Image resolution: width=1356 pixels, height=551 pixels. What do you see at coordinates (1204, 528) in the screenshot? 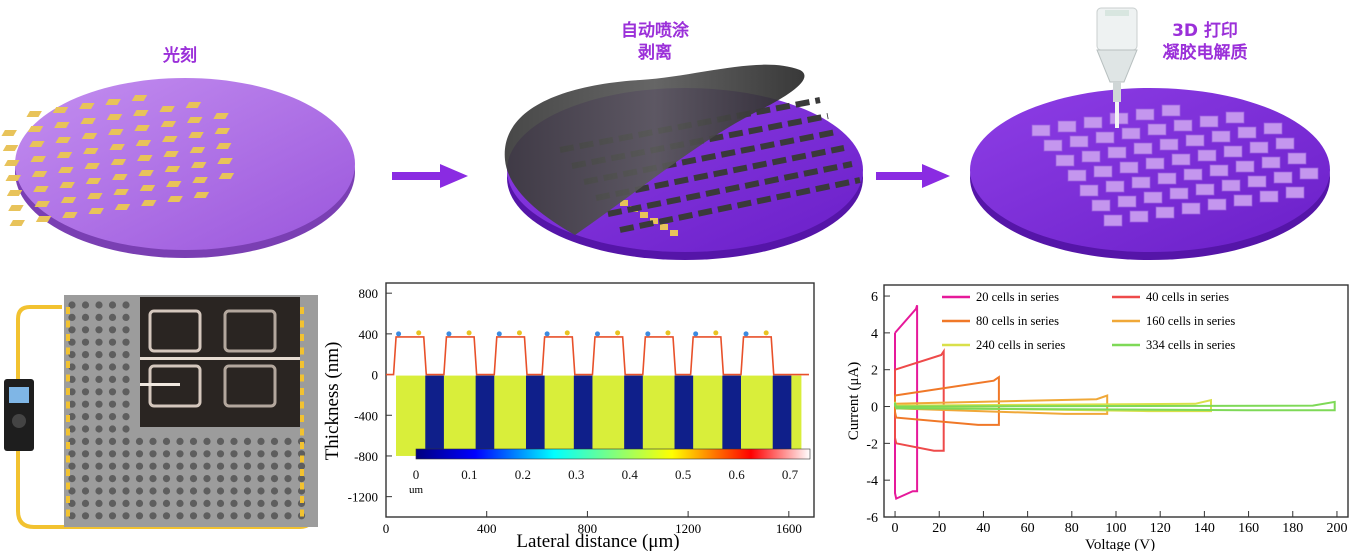
I see `x-tick-label: 140` at bounding box center [1204, 528].